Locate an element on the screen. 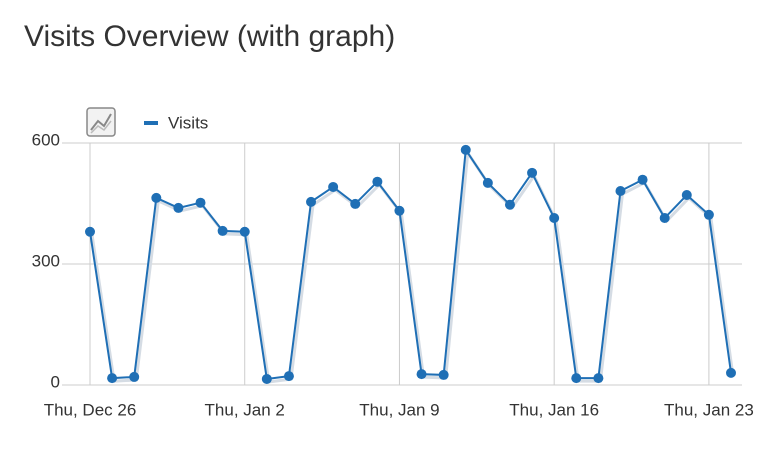  y-tick-label: 0 is located at coordinates (55, 381).